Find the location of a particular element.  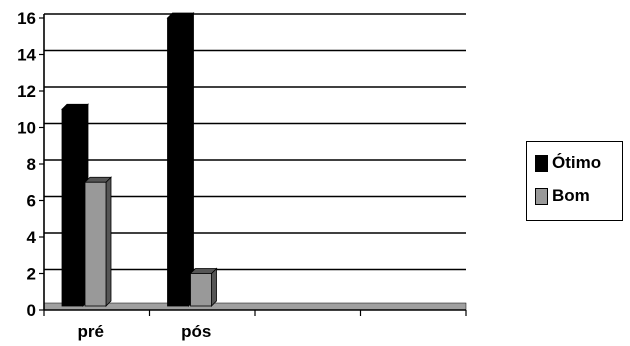

legend-item-bom: Bom is located at coordinates (562, 196).